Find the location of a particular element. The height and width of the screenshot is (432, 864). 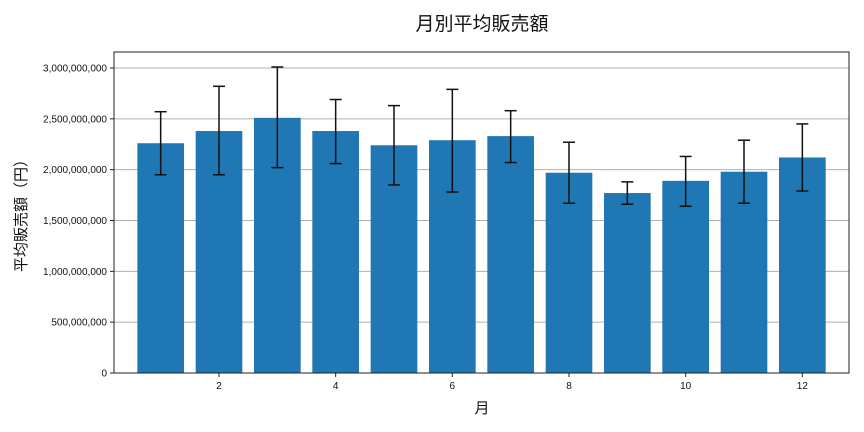

y-tick-label: 0 is located at coordinates (104, 374).